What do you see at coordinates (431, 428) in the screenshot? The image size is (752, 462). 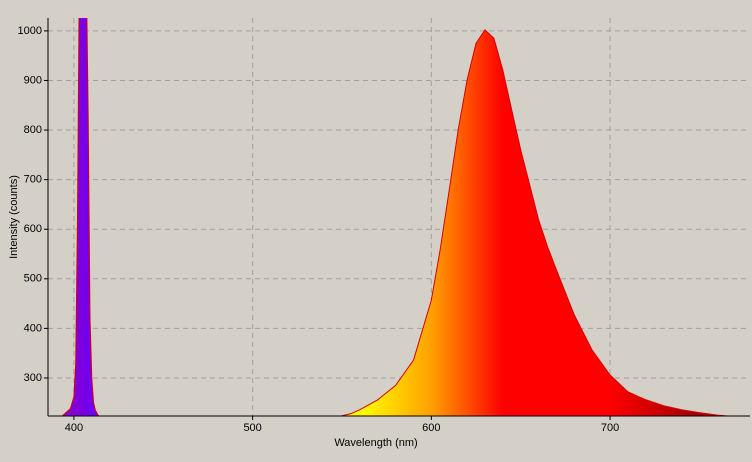 I see `x-tick-label: 600` at bounding box center [431, 428].